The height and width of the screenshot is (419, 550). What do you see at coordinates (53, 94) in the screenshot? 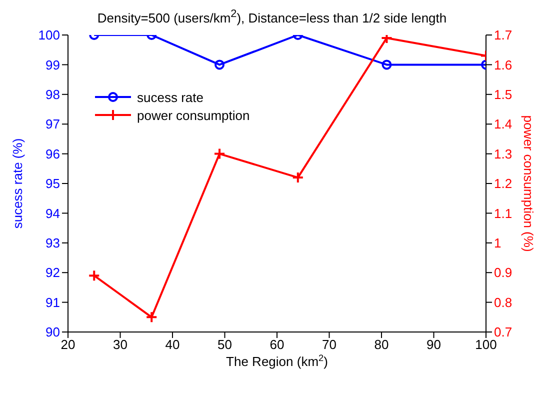
I see `y-tick-label: 98` at bounding box center [53, 94].